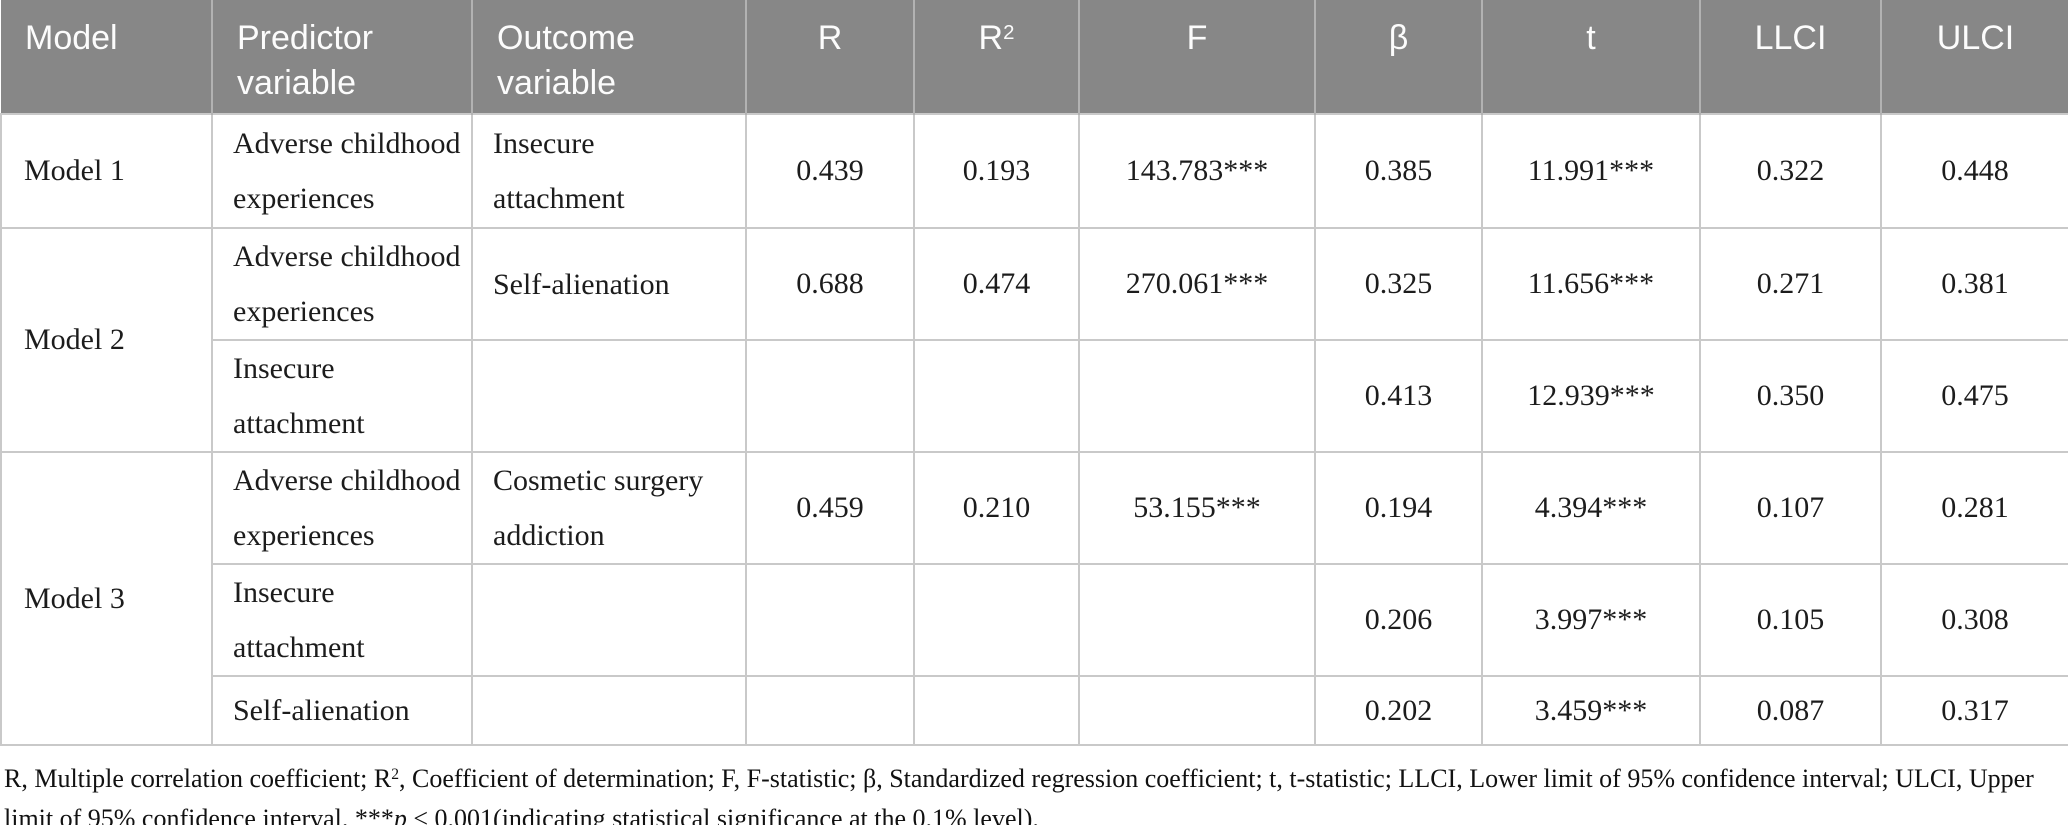 The height and width of the screenshot is (825, 2068). I want to click on r-squared-sup: 2, so click(1009, 32).